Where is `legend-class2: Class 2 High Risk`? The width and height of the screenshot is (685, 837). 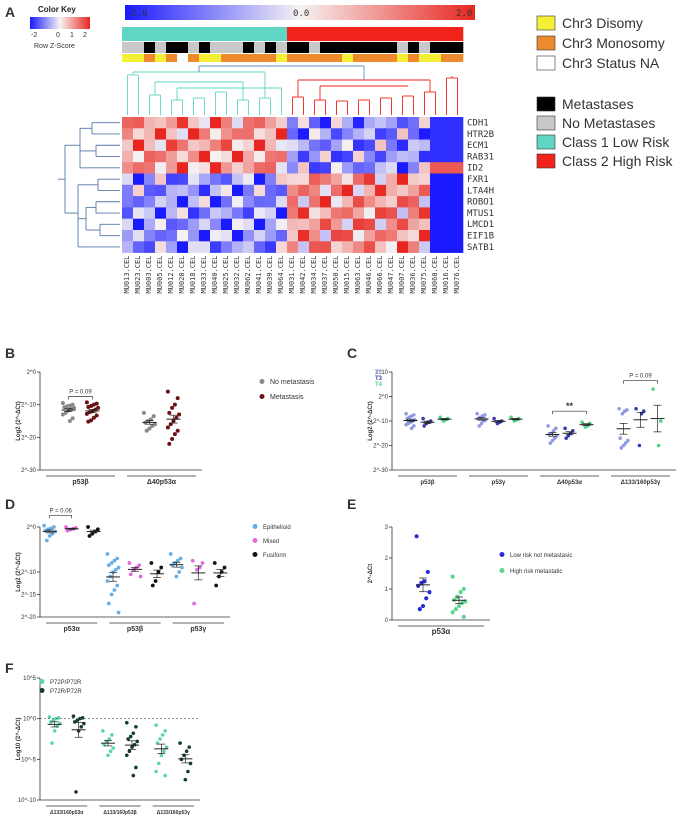 legend-class2: Class 2 High Risk is located at coordinates (617, 161).